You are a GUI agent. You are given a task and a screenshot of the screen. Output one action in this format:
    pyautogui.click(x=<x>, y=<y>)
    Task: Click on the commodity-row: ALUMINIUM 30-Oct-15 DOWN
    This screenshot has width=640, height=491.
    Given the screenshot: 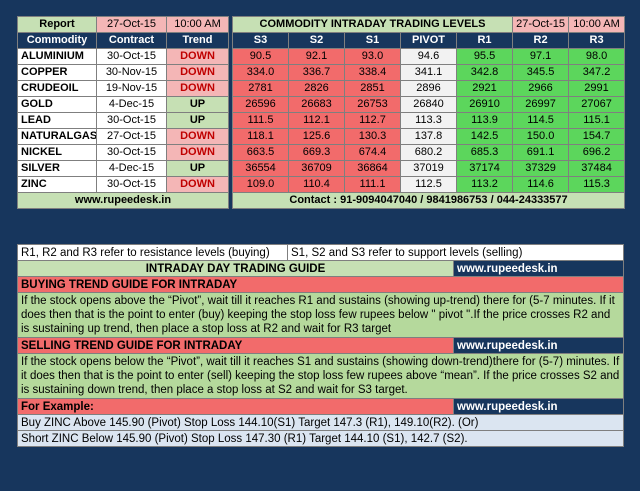 What is the action you would take?
    pyautogui.click(x=123, y=56)
    